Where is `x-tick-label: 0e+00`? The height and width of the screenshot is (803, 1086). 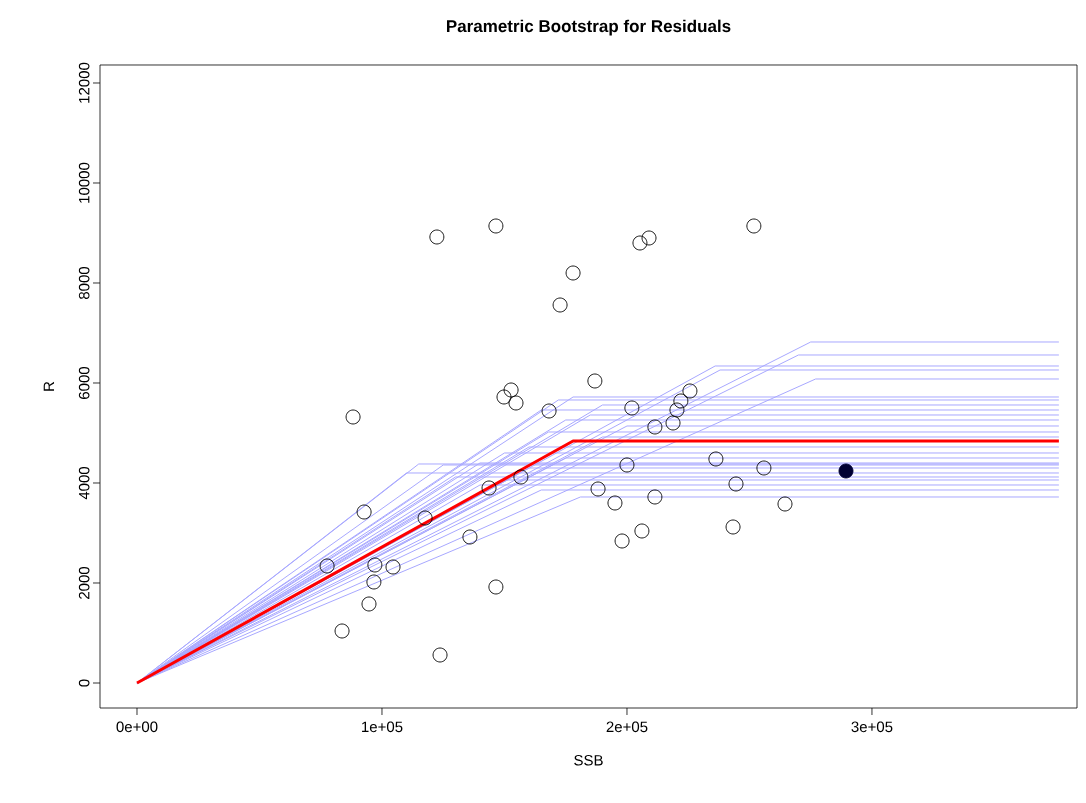
x-tick-label: 0e+00 is located at coordinates (137, 727).